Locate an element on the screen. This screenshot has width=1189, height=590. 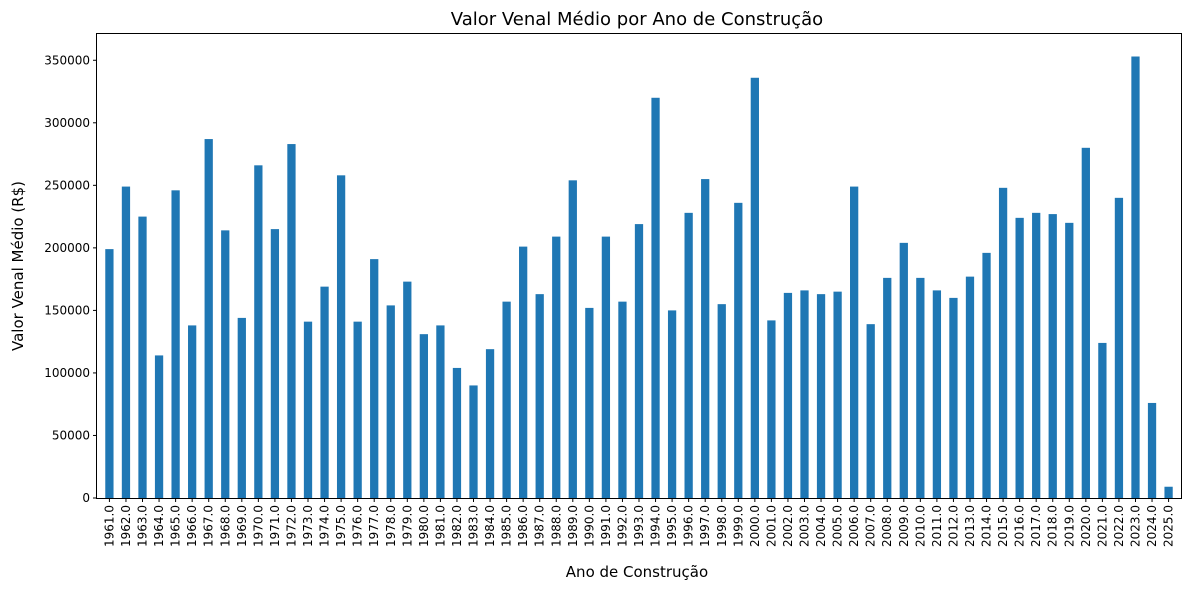
bar-2022.0 is located at coordinates (1119, 347).